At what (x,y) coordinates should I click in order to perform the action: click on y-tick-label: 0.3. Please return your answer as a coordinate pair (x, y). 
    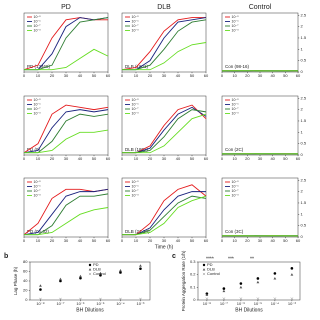
    Looking at the image, I should click on (193, 261).